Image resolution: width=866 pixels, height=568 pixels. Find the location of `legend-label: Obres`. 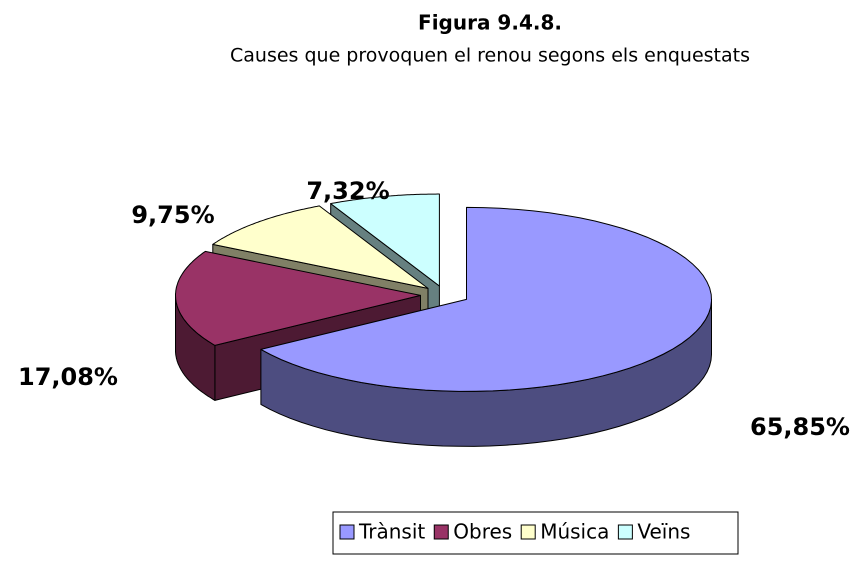

legend-label: Obres is located at coordinates (482, 532).